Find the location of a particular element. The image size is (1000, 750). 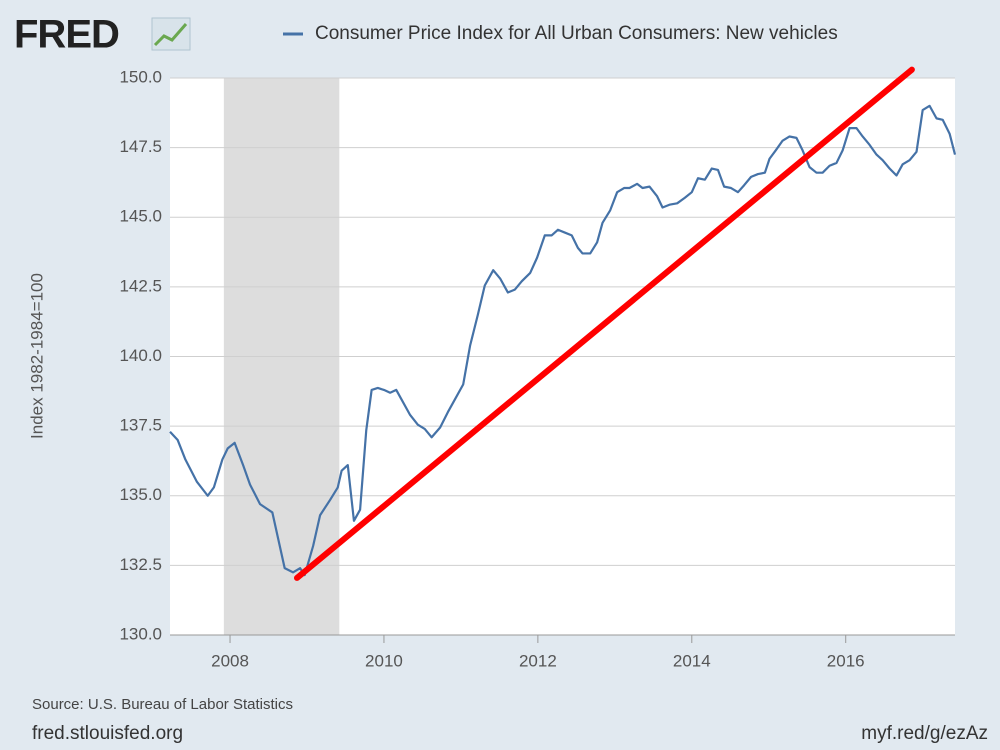

source: Source: U.S. Bureau of Labor Statistics is located at coordinates (162, 704).